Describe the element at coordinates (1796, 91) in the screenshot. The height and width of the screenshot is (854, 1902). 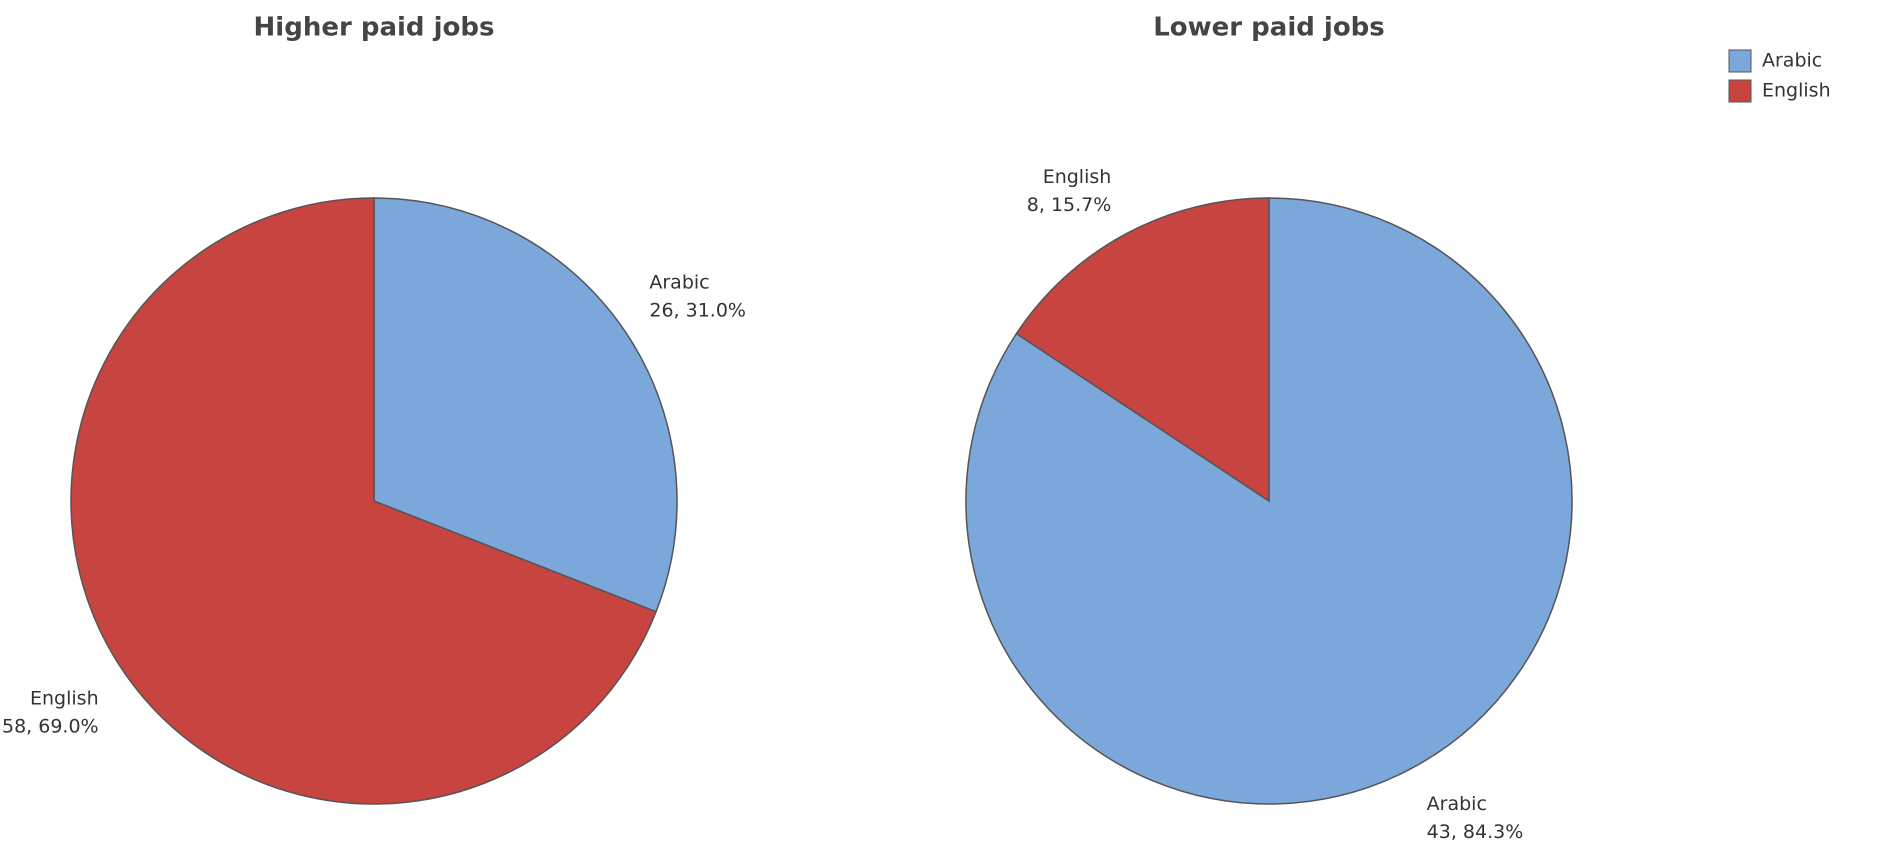
I see `legend-label: English` at that location.